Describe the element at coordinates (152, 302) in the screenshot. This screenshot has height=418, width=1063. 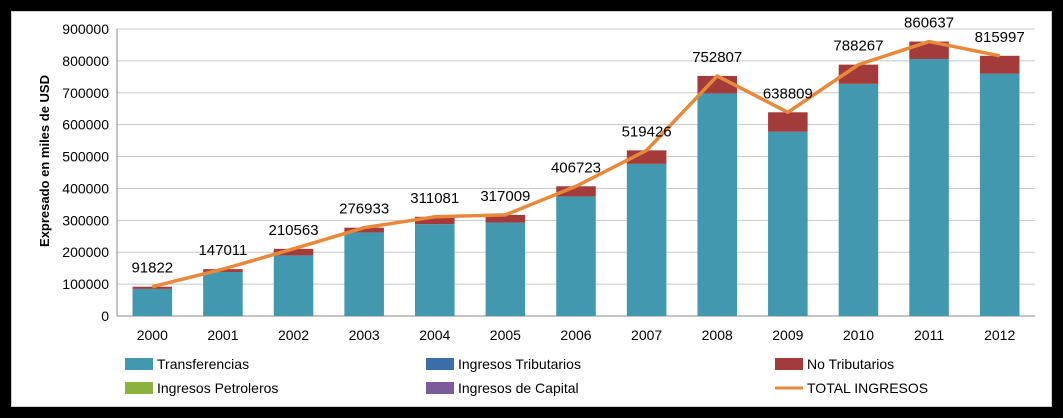
I see `bar-transferencias-2000` at that location.